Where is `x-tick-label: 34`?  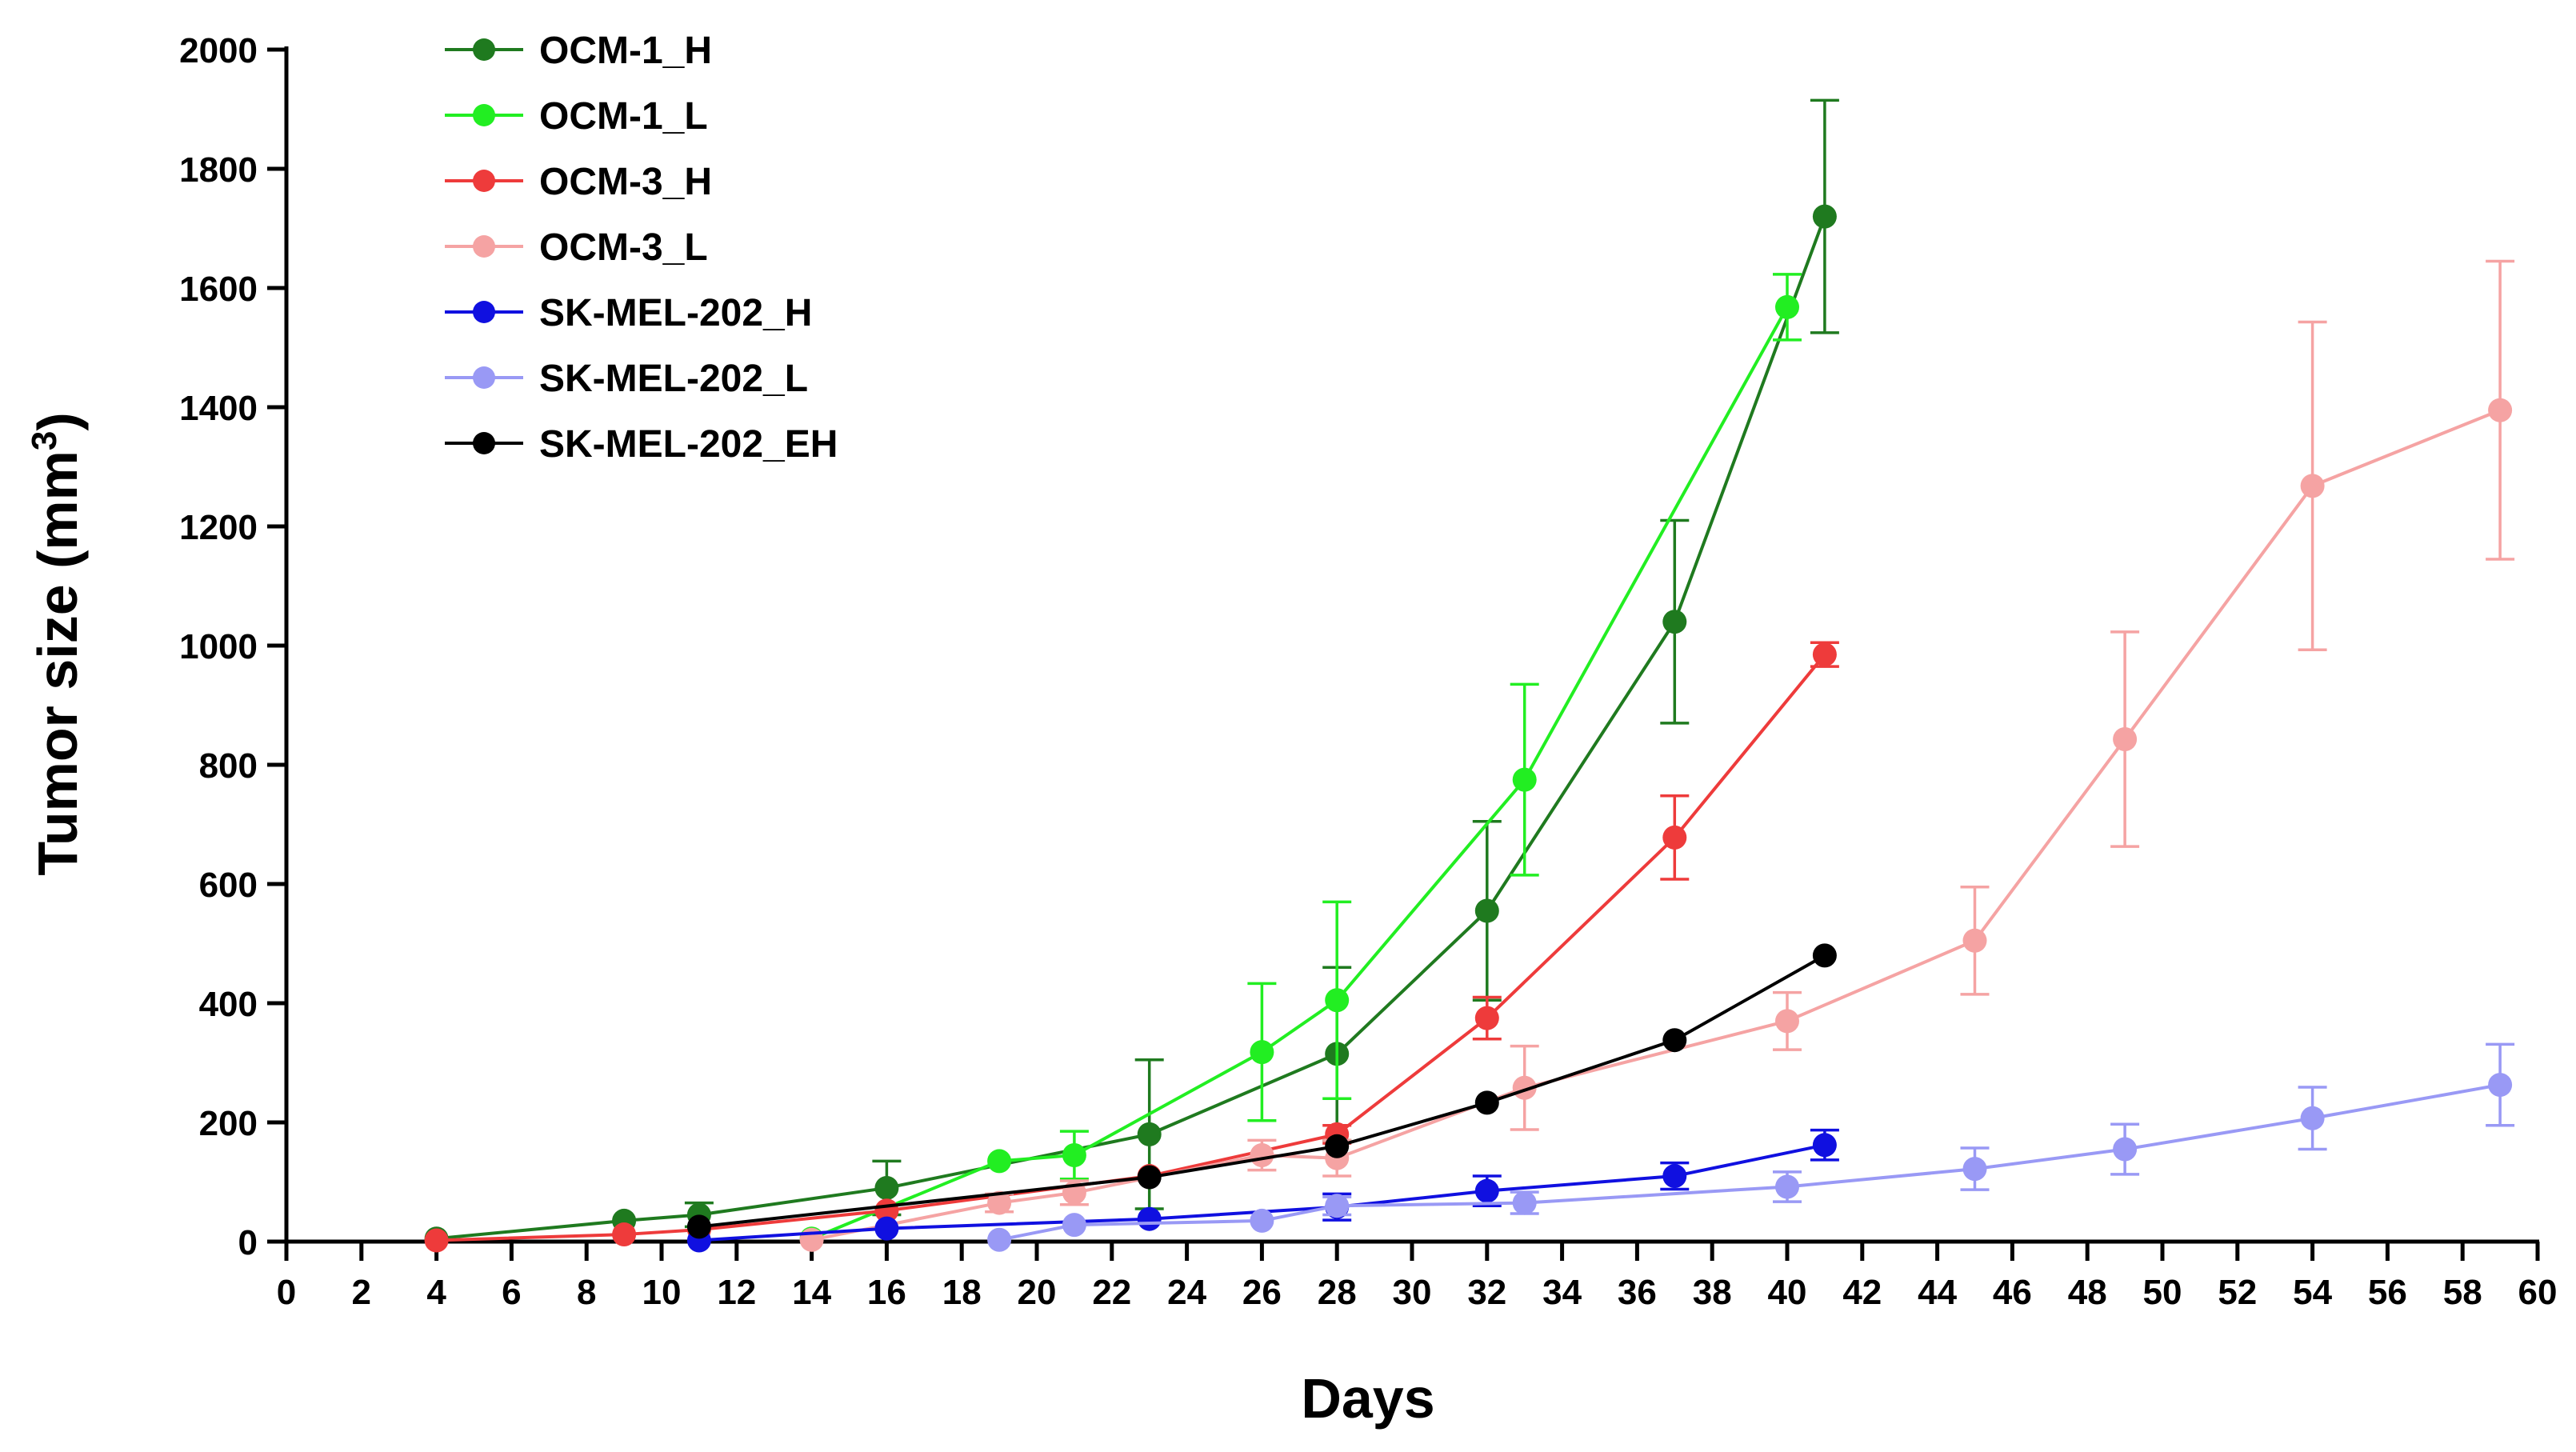 x-tick-label: 34 is located at coordinates (1562, 1292).